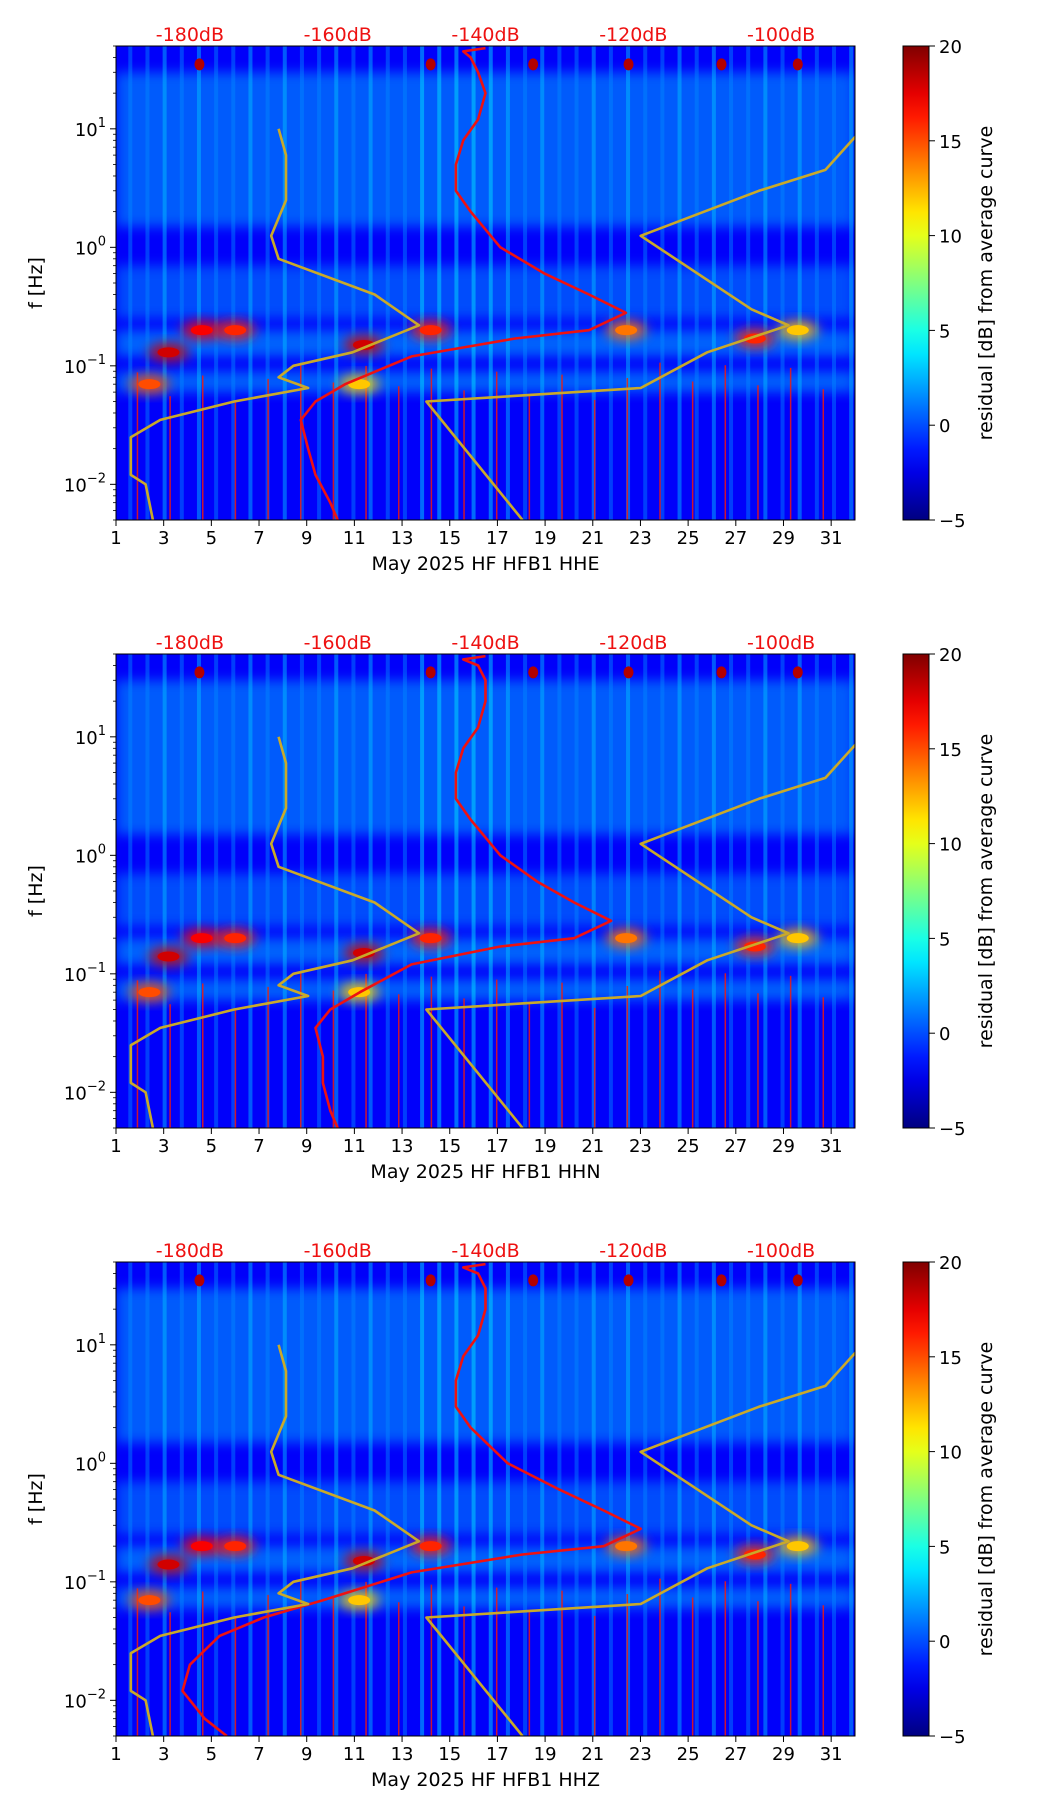 Image resolution: width=1052 pixels, height=1806 pixels. What do you see at coordinates (163, 1754) in the screenshot?
I see `x-tick-label: 3` at bounding box center [163, 1754].